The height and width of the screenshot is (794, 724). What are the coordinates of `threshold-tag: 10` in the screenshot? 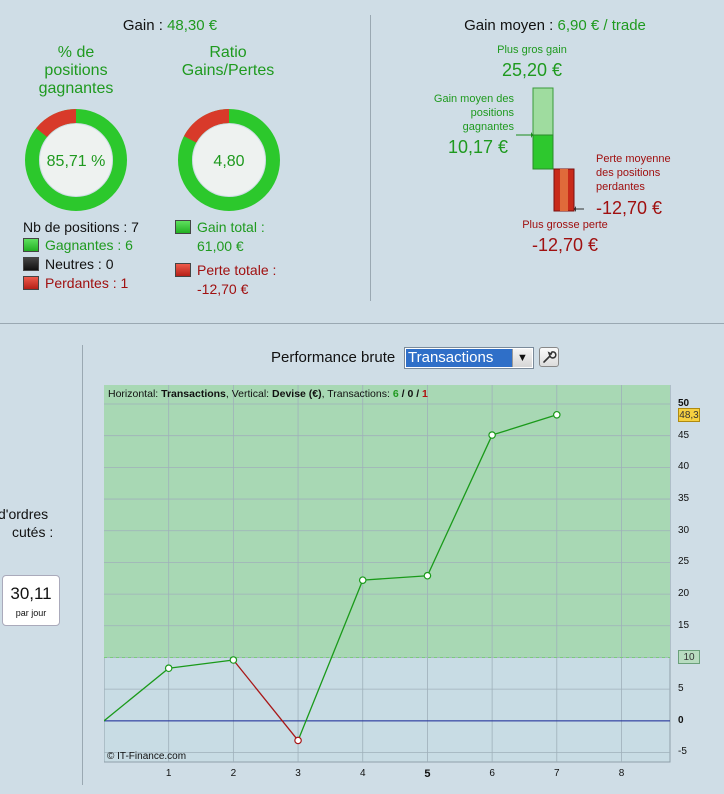 It's located at (689, 657).